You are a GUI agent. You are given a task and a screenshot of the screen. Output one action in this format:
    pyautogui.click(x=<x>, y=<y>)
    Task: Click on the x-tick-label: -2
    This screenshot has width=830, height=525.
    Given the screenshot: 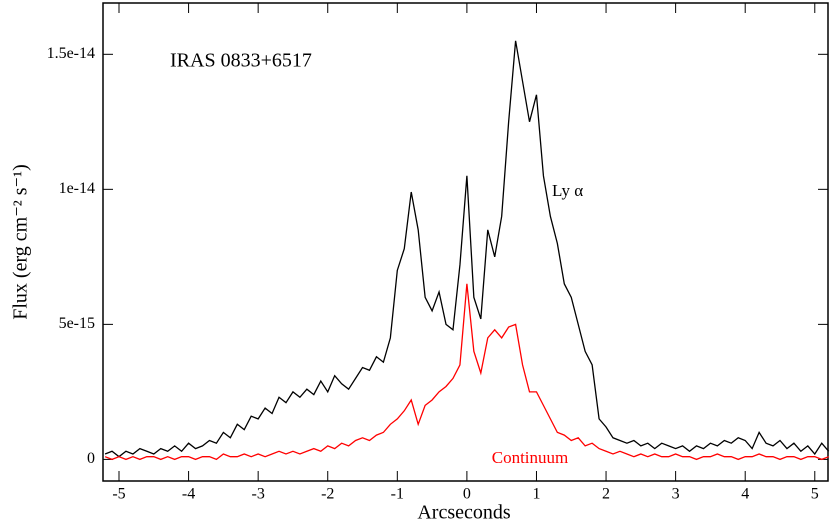 What is the action you would take?
    pyautogui.click(x=327, y=494)
    